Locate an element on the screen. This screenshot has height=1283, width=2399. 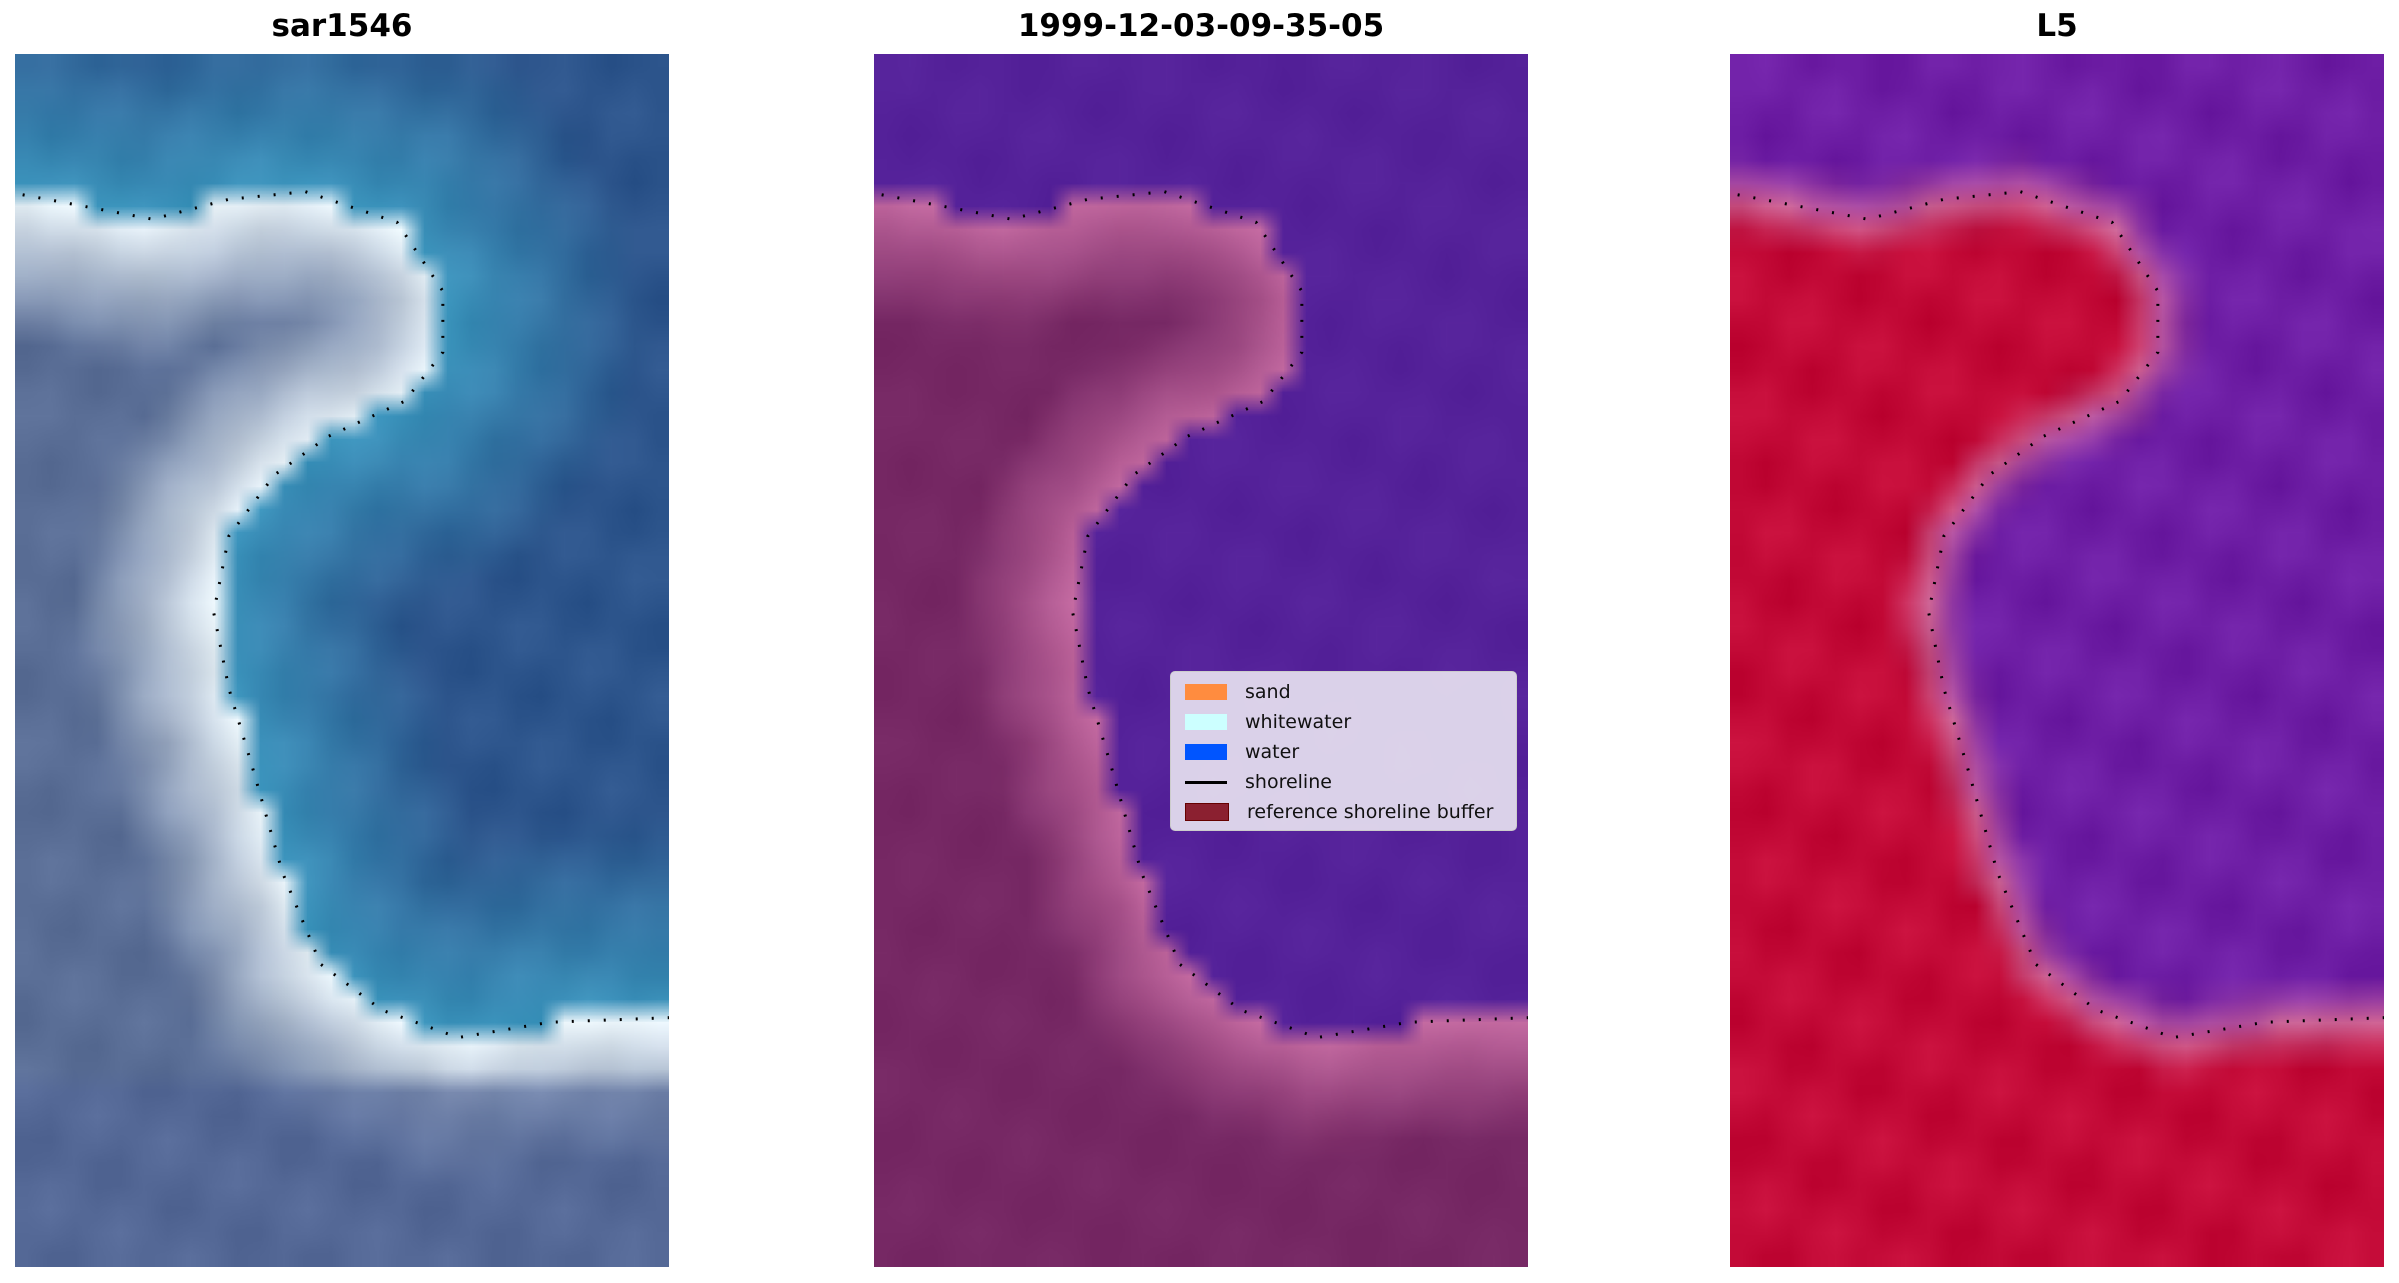
legend-label: sand is located at coordinates (1268, 692).